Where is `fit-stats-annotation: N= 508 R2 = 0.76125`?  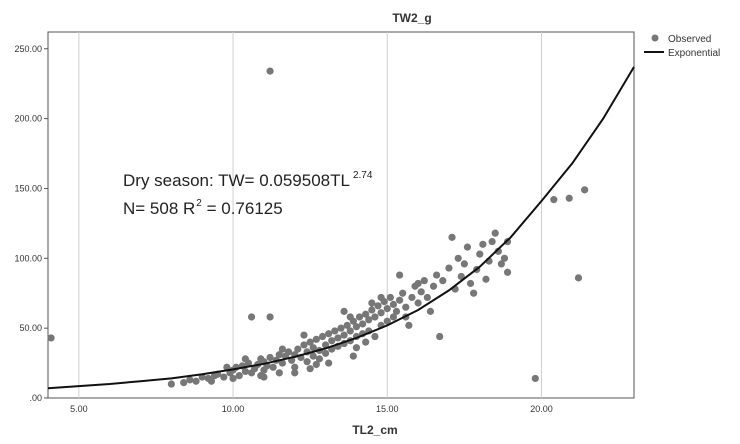 fit-stats-annotation: N= 508 R2 = 0.76125 is located at coordinates (203, 208).